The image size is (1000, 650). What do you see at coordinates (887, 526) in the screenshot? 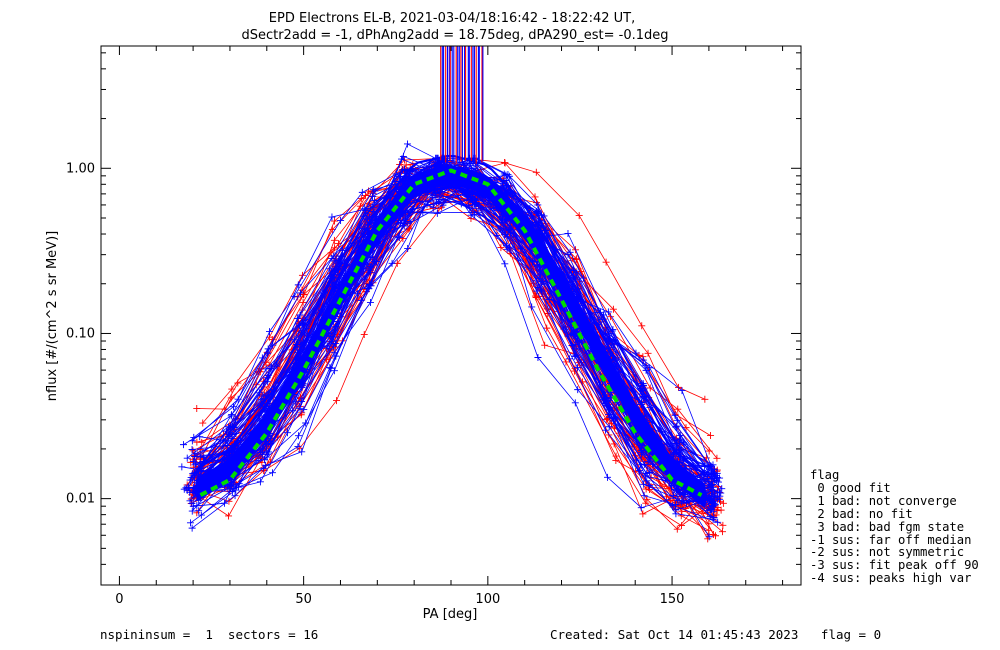
I see `legend-line: 3 bad: bad fgm state` at bounding box center [887, 526].